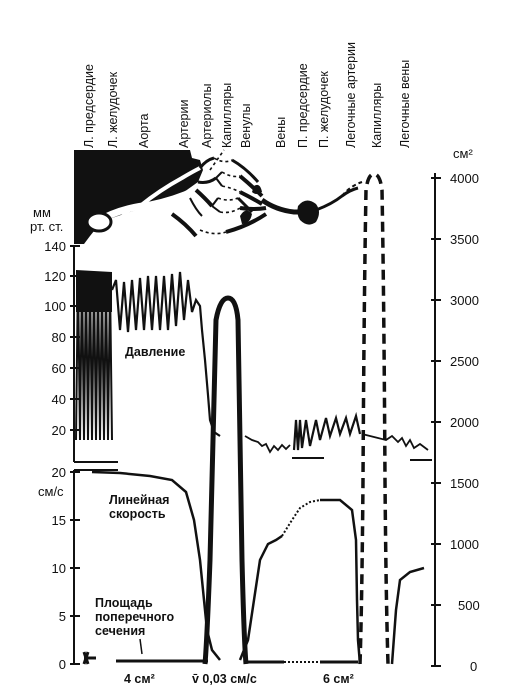 The image size is (508, 693). Describe the element at coordinates (89, 658) in the screenshot. I see `heart-velocity-mark` at that location.